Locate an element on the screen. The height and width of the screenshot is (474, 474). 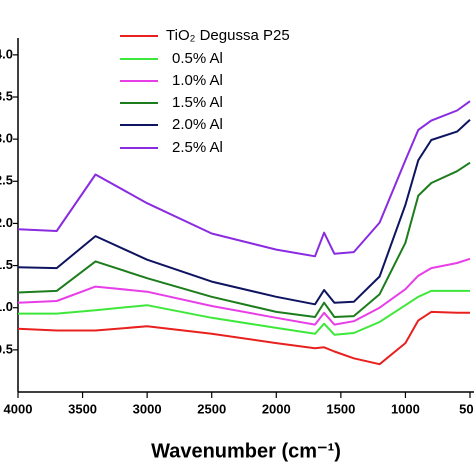
y-tick-label: 1.0 is located at coordinates (6, 306).